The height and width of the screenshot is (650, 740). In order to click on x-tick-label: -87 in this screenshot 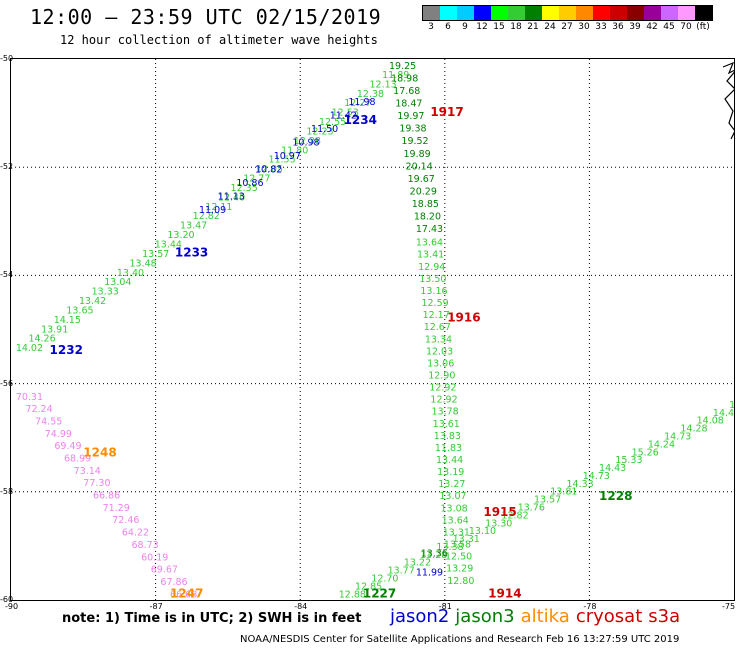, I will do `click(156, 606)`.